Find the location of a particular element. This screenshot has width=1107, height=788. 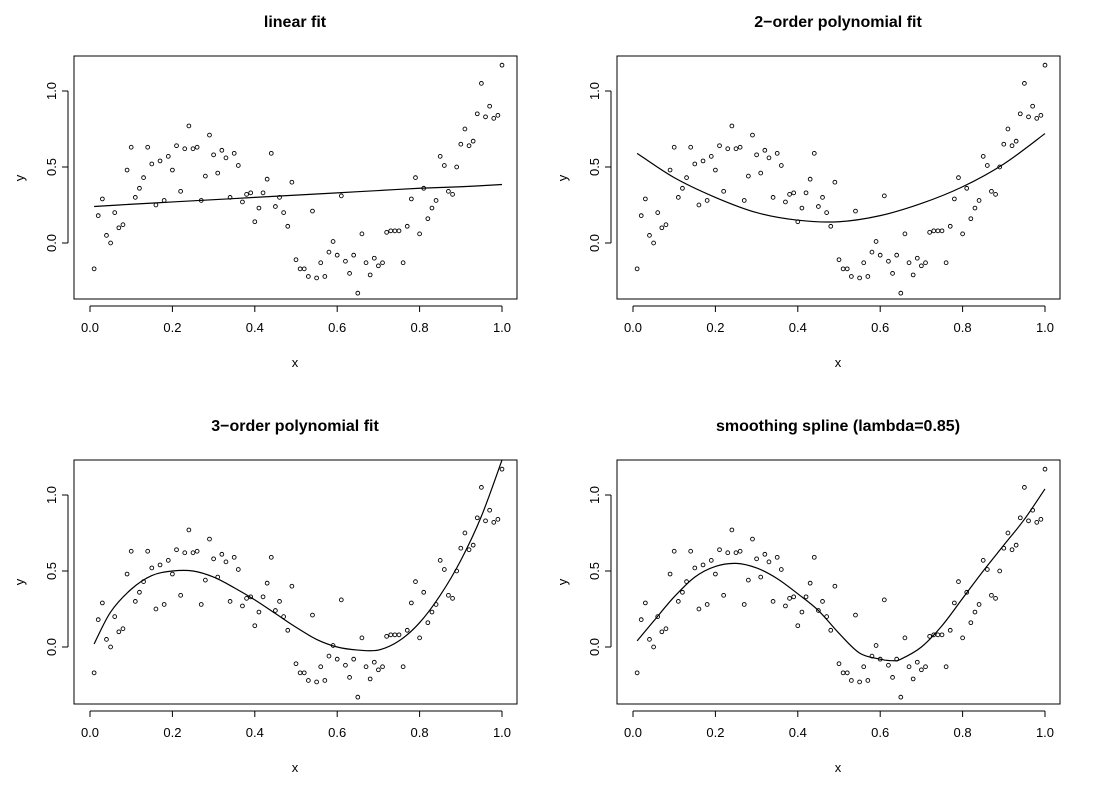

y-tick-label: 1.0 is located at coordinates (51, 91).